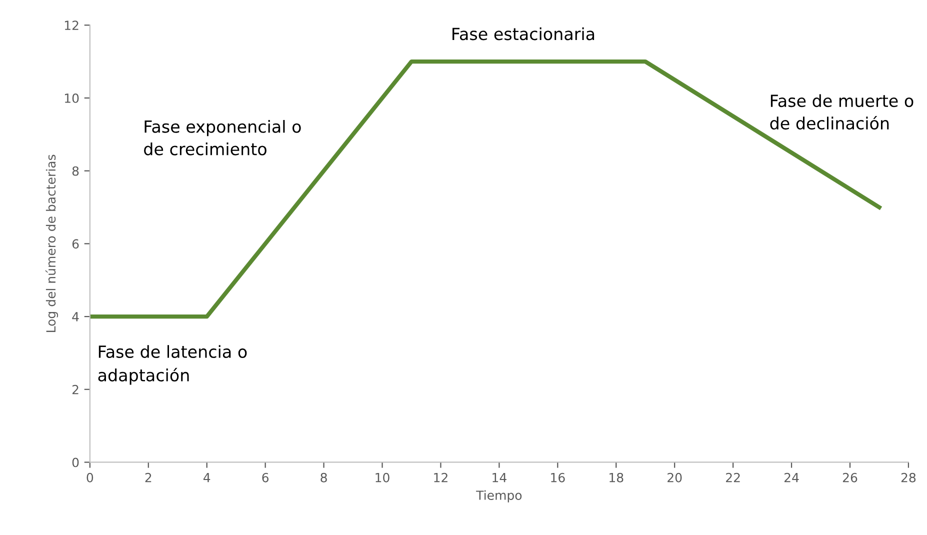 This screenshot has height=535, width=927. Describe the element at coordinates (265, 477) in the screenshot. I see `x-tick-label: 6` at that location.